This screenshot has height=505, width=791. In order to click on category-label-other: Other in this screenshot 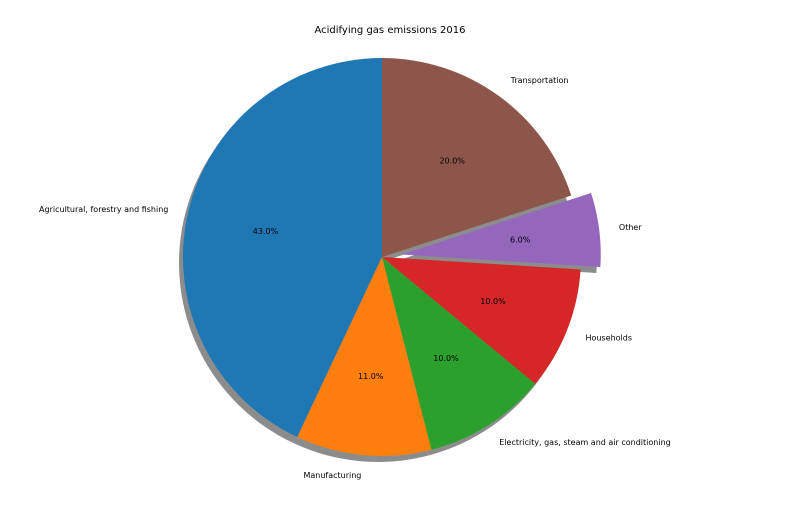, I will do `click(630, 227)`.